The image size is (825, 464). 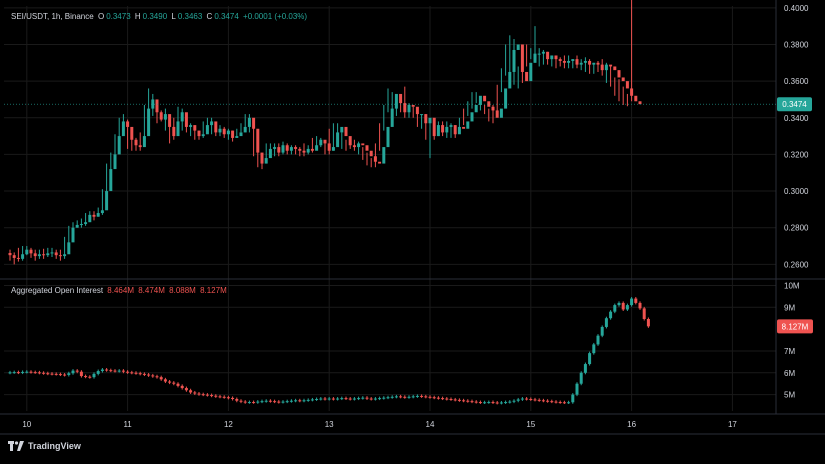 What do you see at coordinates (52, 16) in the screenshot?
I see `symbol-label: SEI/USDT, 1h, Binance` at bounding box center [52, 16].